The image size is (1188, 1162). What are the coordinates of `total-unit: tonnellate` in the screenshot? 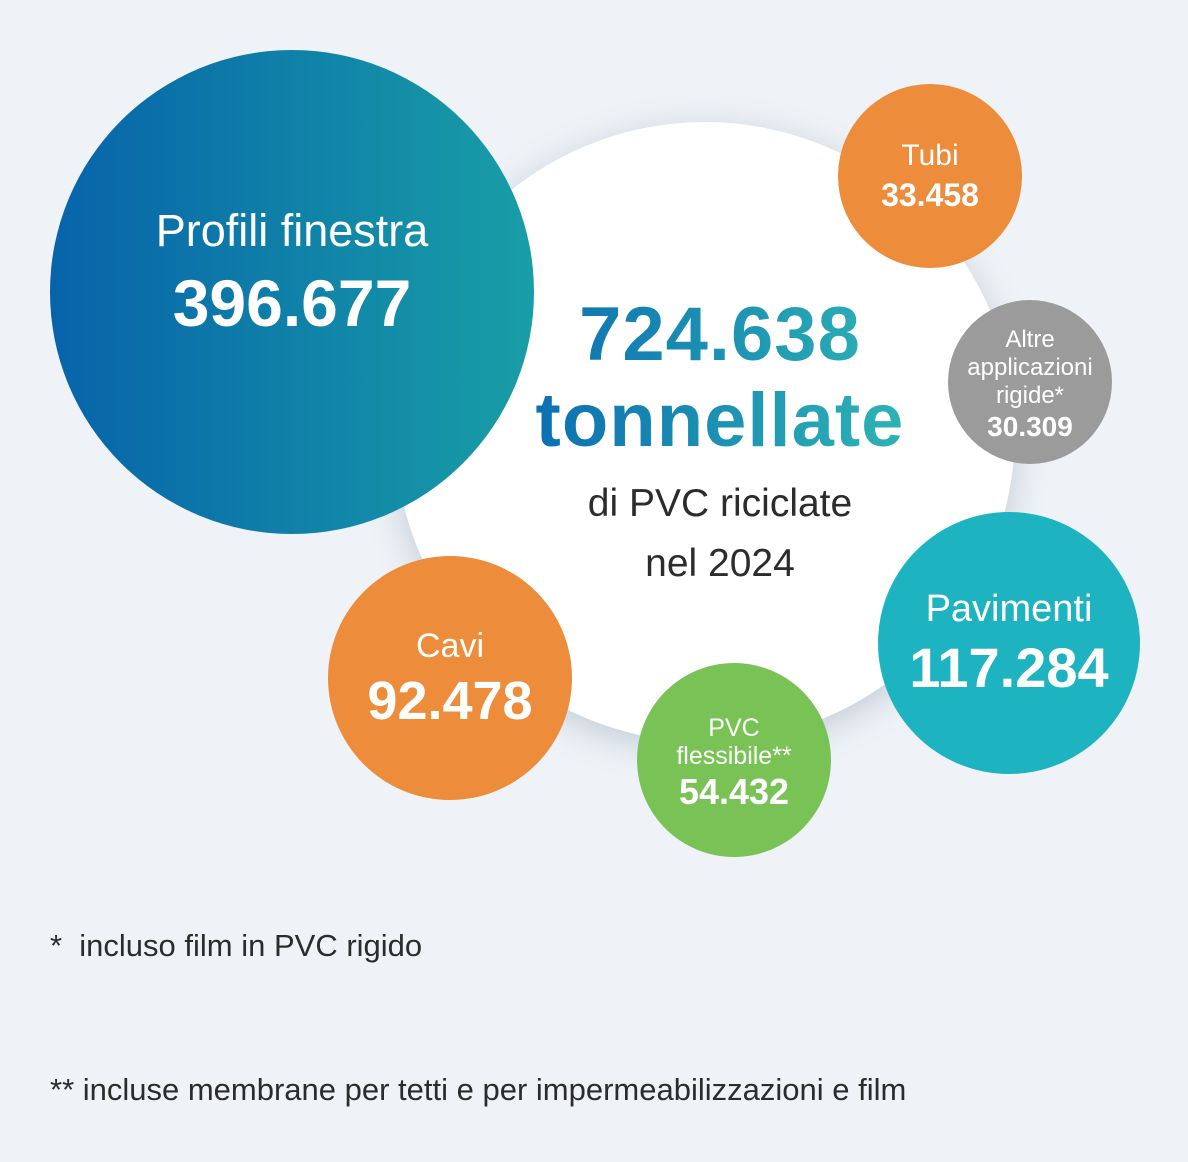 It's located at (720, 421).